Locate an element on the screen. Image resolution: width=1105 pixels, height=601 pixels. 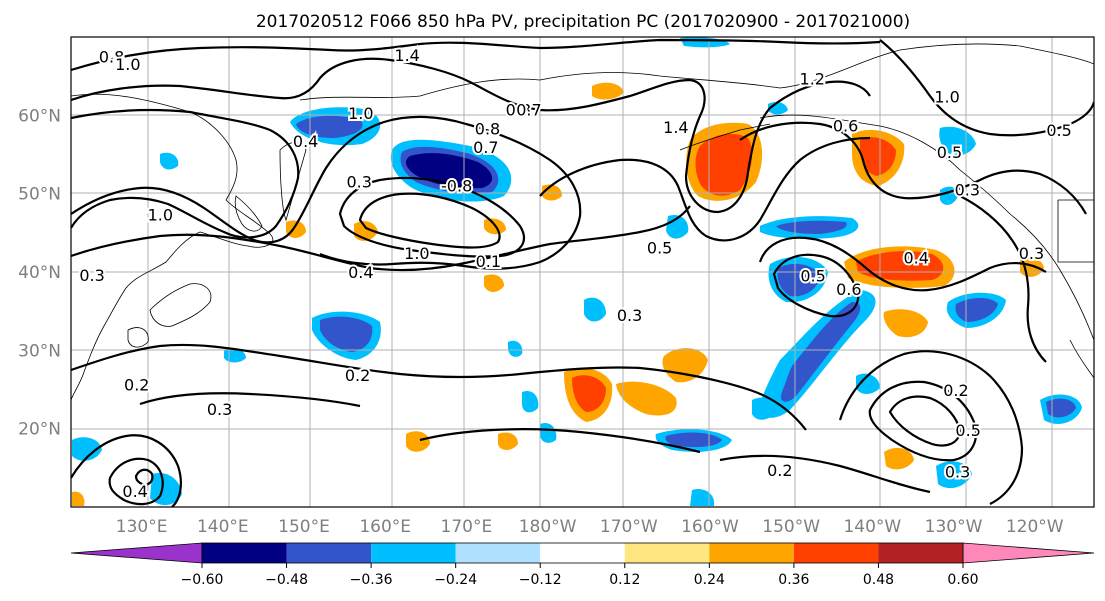
lat-tick-label: 60°N is located at coordinates (39, 116).